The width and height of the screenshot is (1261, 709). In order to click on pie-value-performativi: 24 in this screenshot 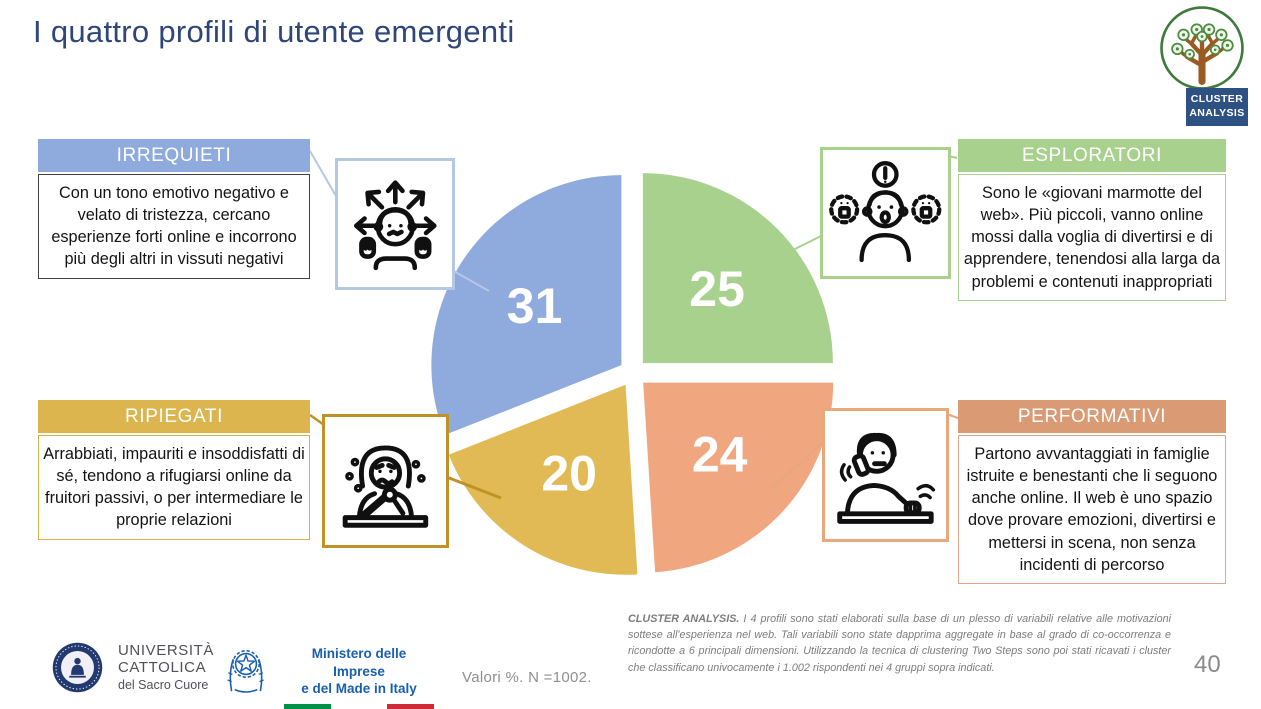, I will do `click(720, 455)`.